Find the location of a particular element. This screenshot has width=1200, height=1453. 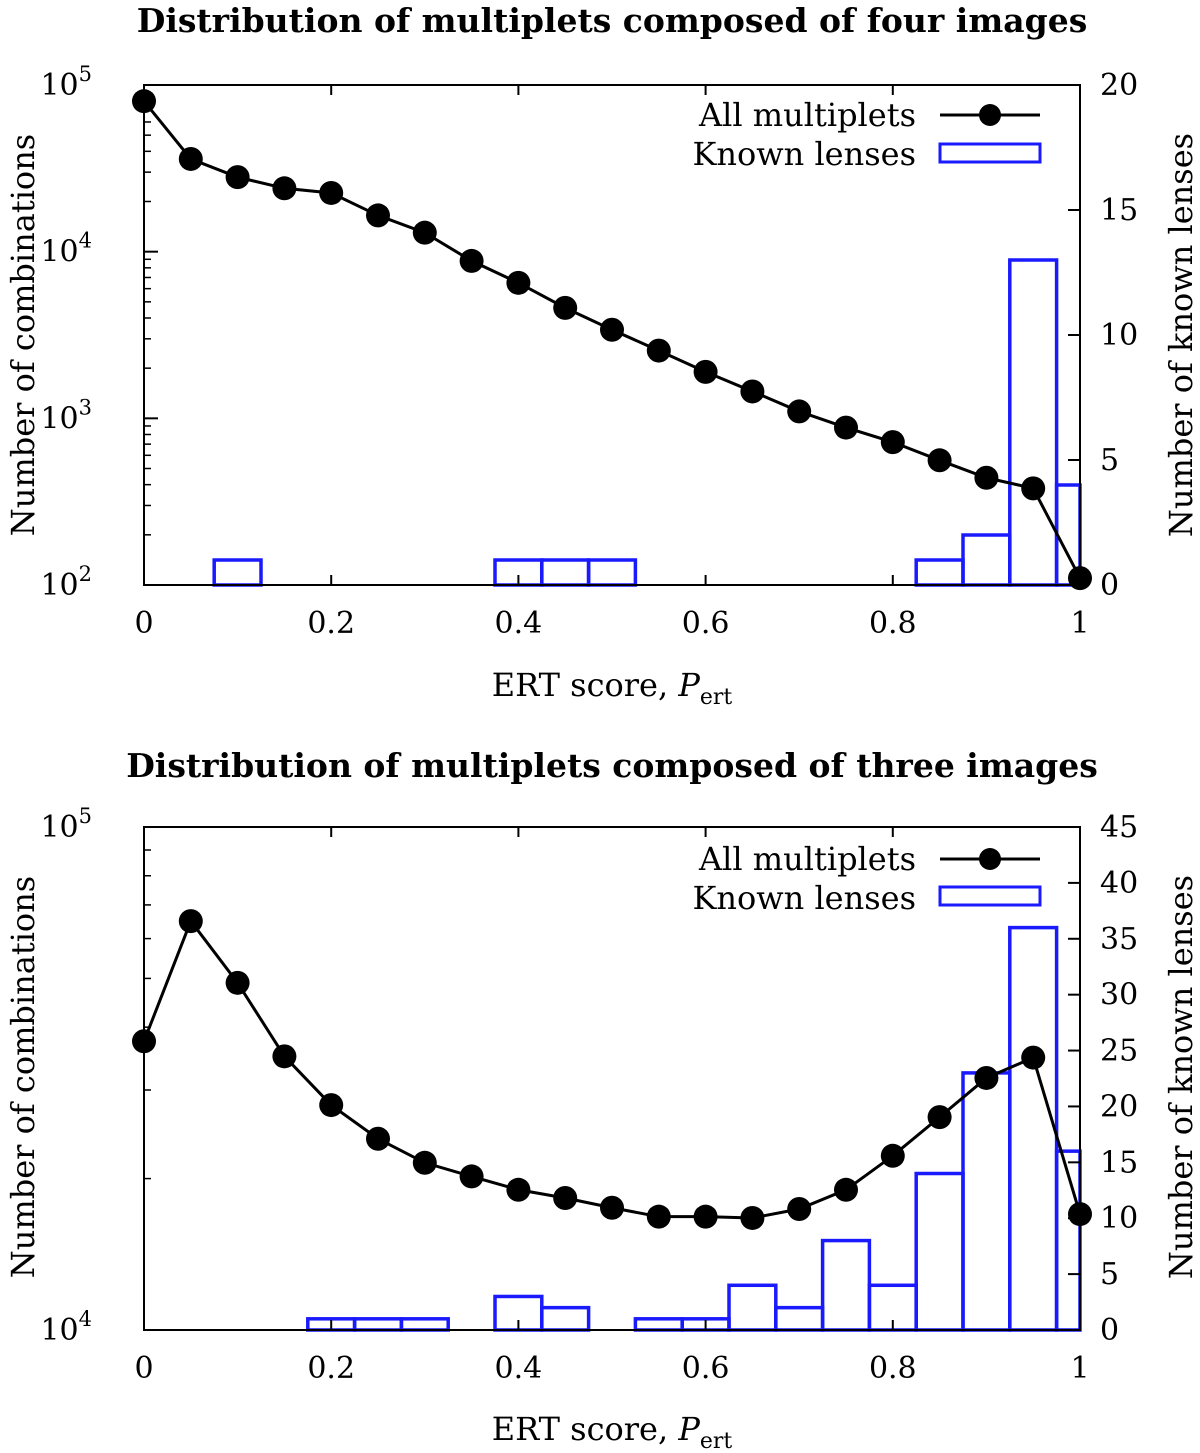

y-axis: 10² 10³ 10⁴ 10⁵ is located at coordinates (99, 332).